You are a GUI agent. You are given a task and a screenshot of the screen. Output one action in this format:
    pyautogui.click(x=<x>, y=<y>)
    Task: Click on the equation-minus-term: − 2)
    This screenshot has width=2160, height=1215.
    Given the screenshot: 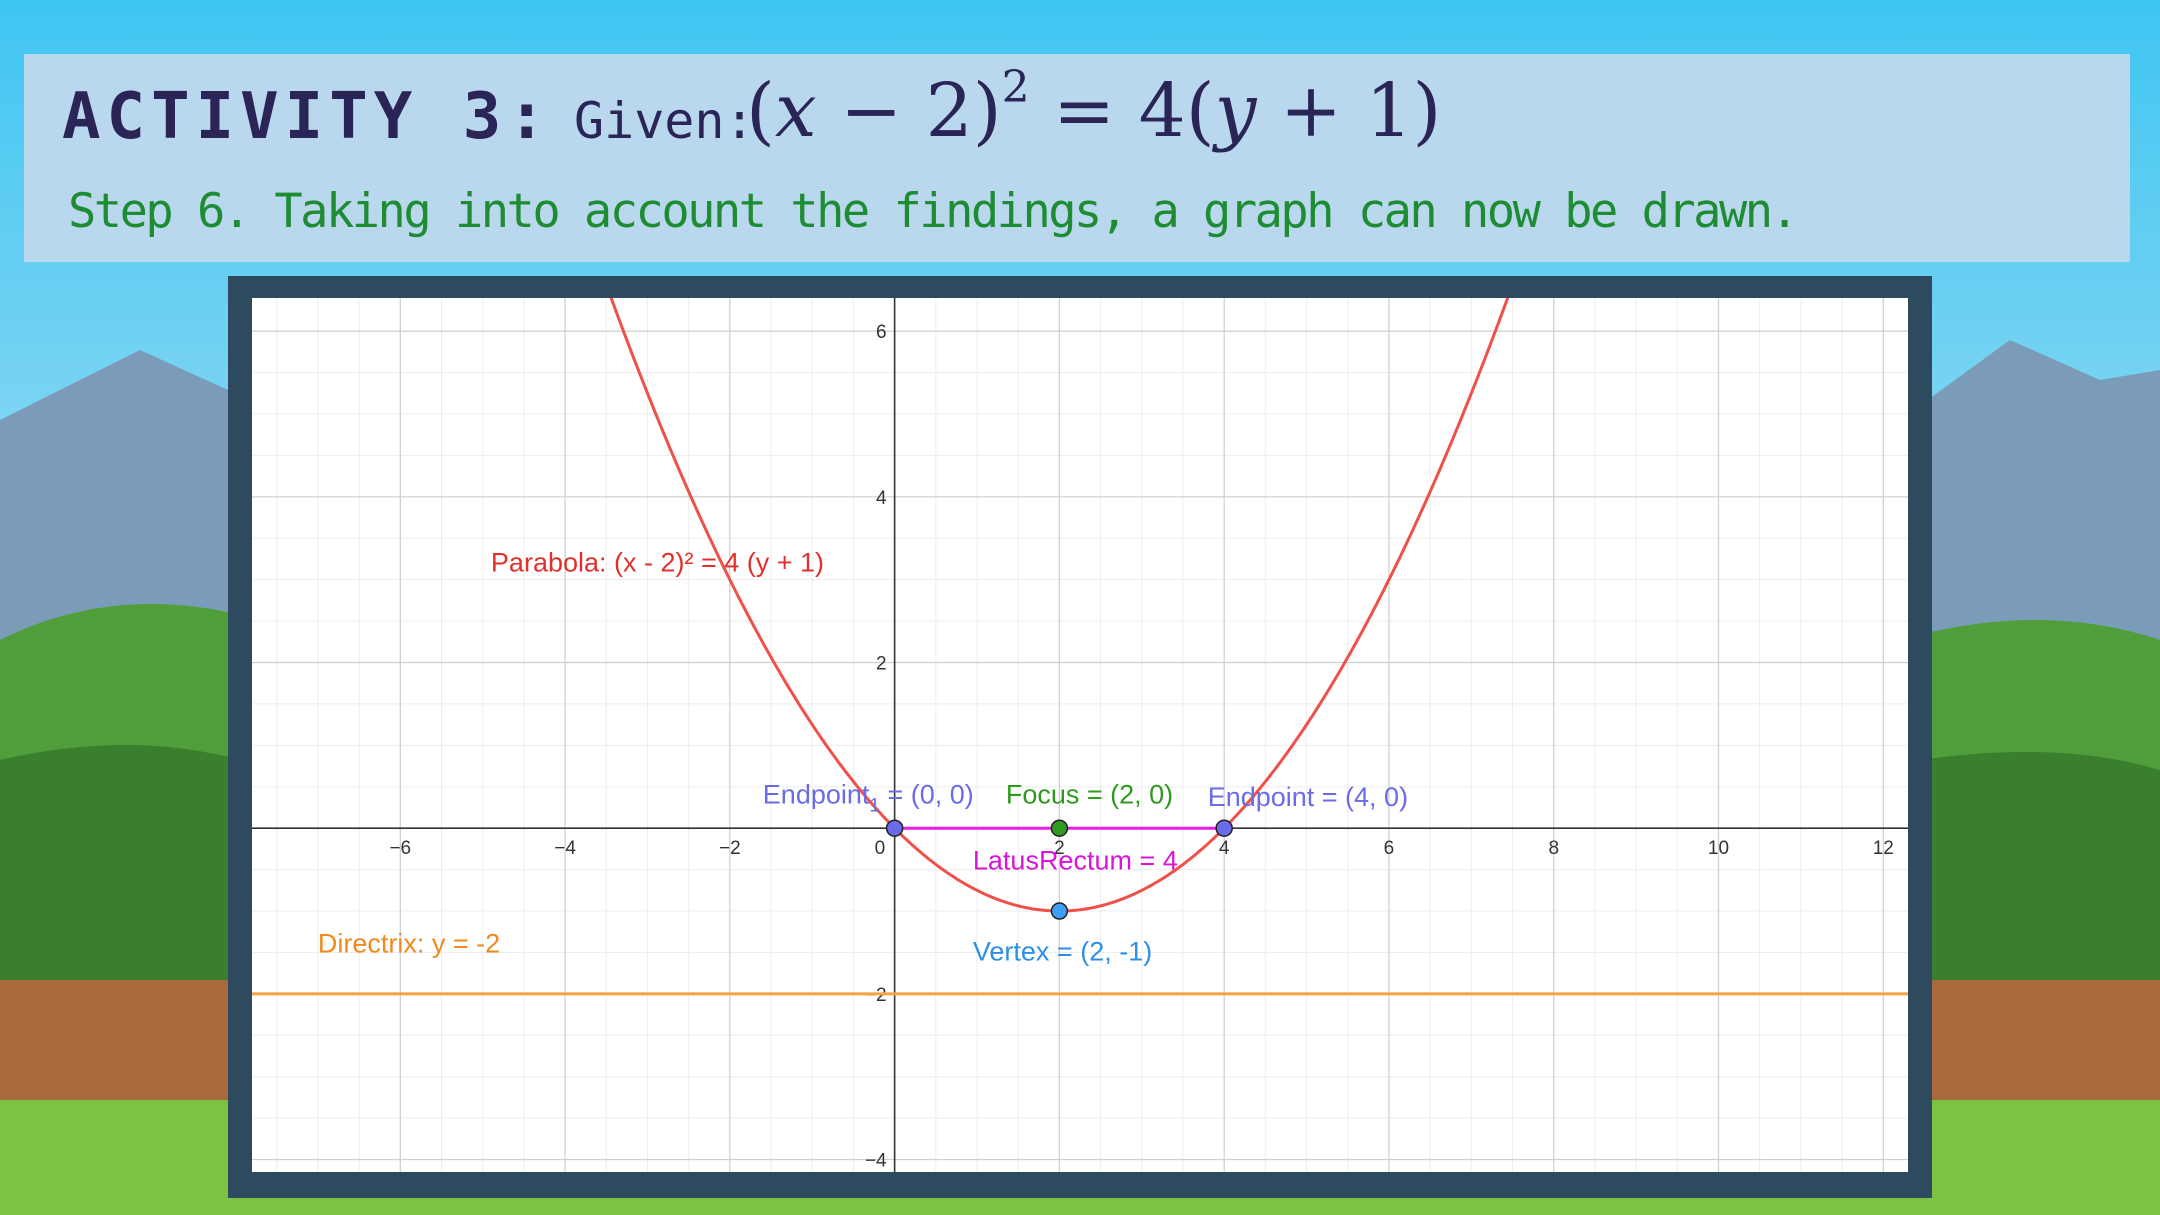 What is the action you would take?
    pyautogui.click(x=909, y=111)
    